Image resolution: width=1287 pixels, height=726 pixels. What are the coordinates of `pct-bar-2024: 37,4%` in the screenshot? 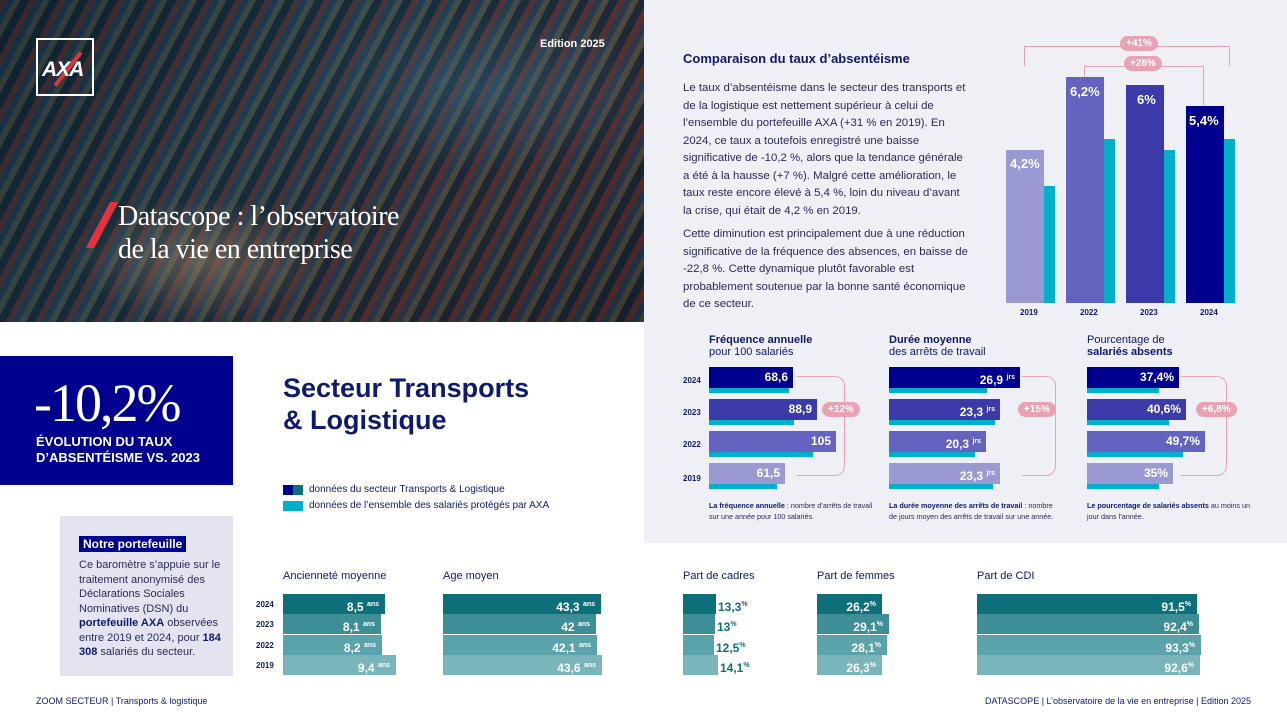 It's located at (1133, 377).